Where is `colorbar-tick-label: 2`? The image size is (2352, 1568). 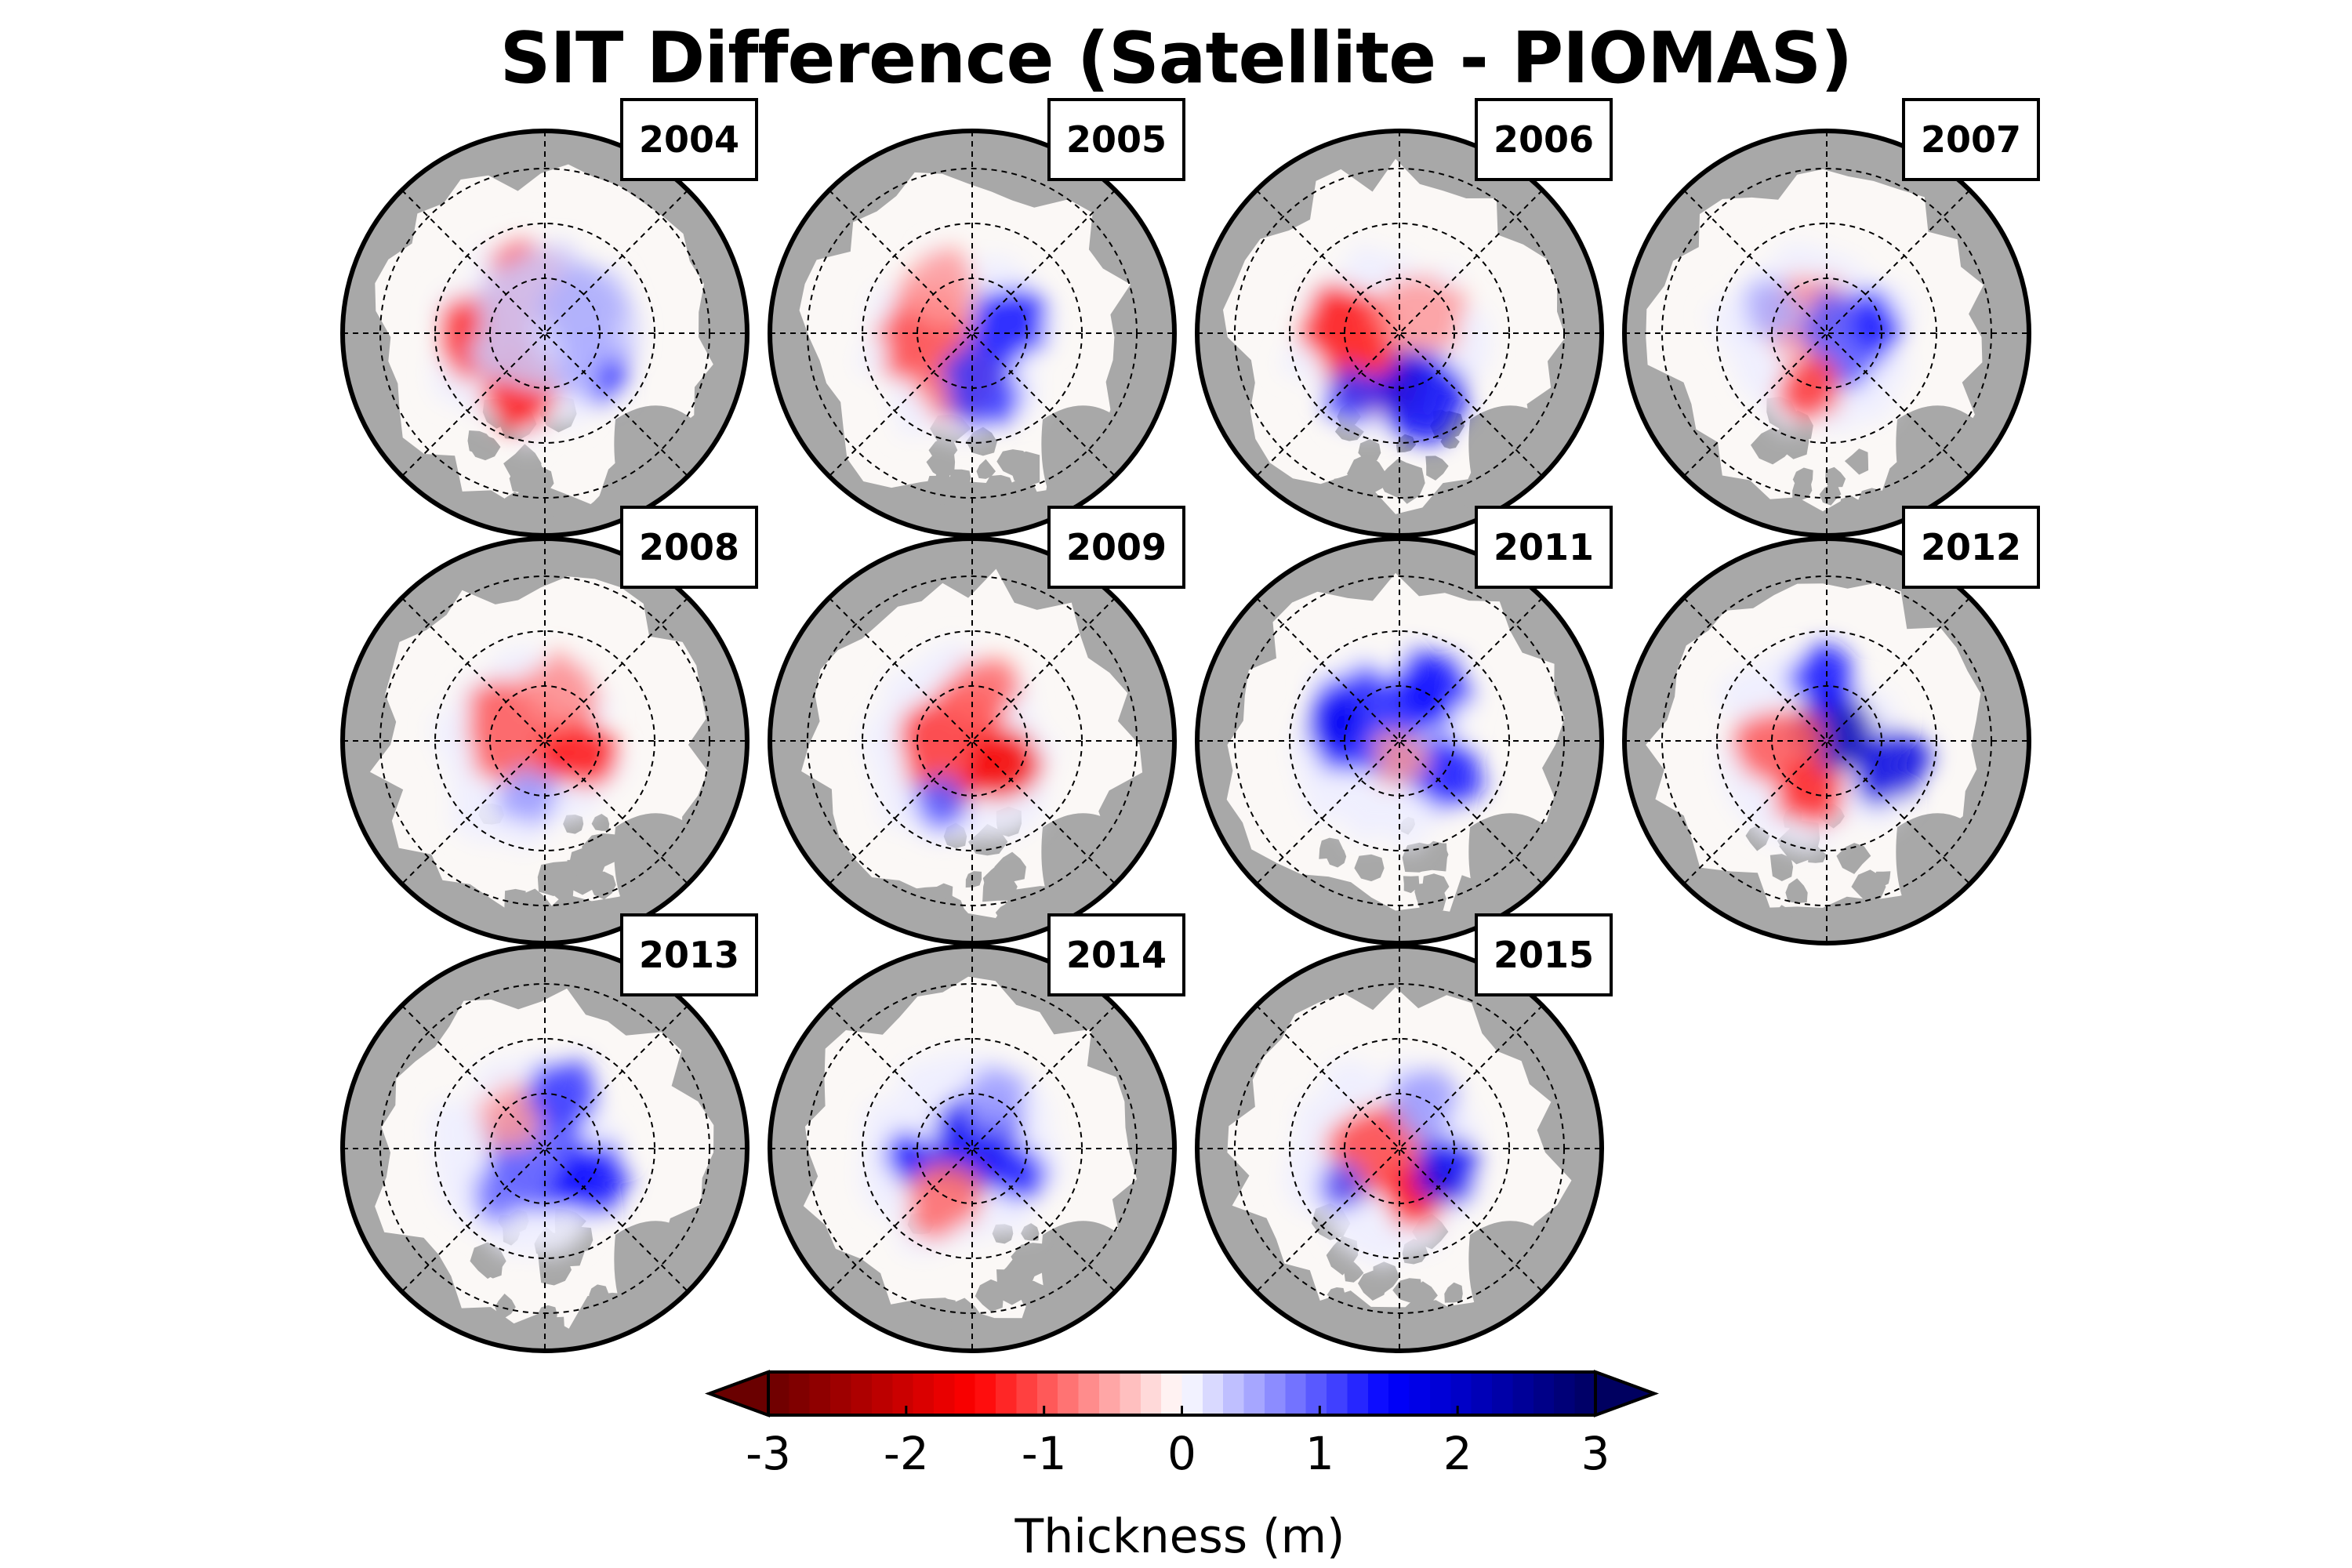 colorbar-tick-label: 2 is located at coordinates (1457, 1453).